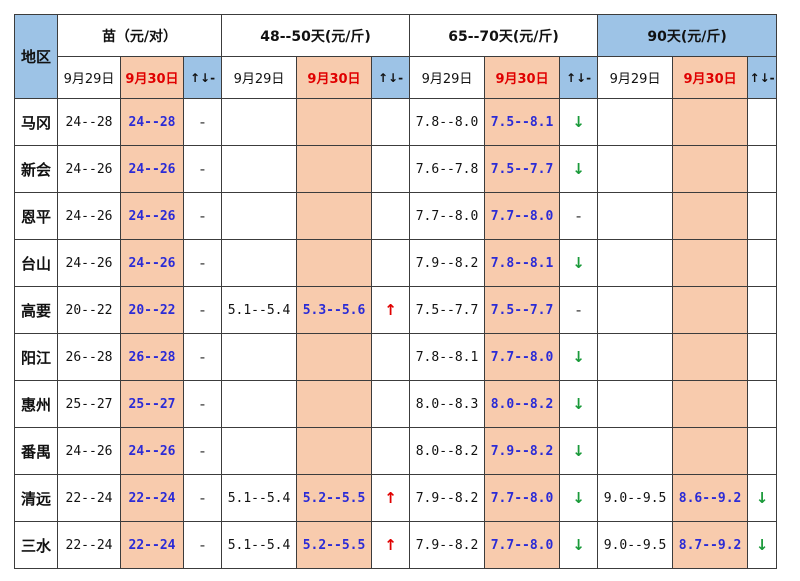  Describe the element at coordinates (36, 310) in the screenshot. I see `region-cell: 高要` at that location.